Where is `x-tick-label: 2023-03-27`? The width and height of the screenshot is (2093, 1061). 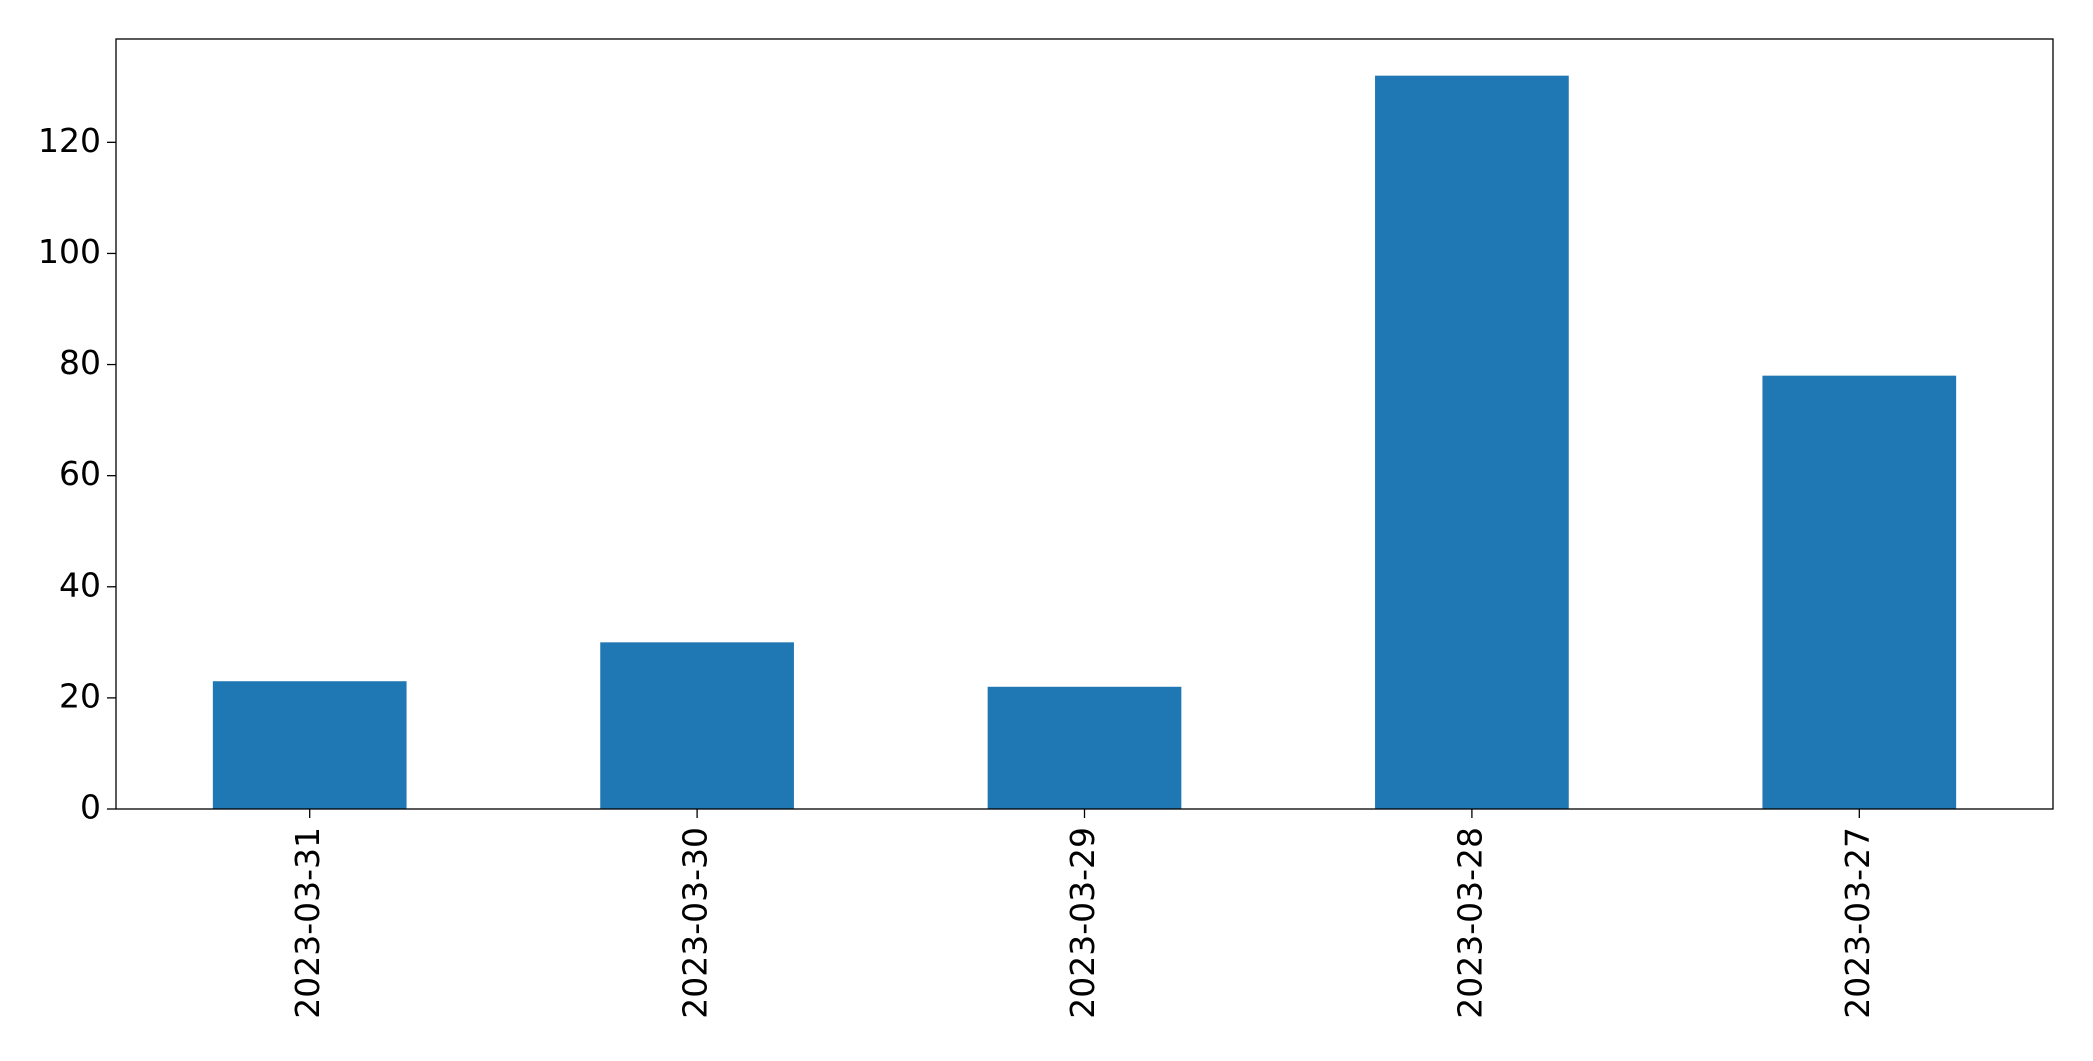 x-tick-label: 2023-03-27 is located at coordinates (1857, 923).